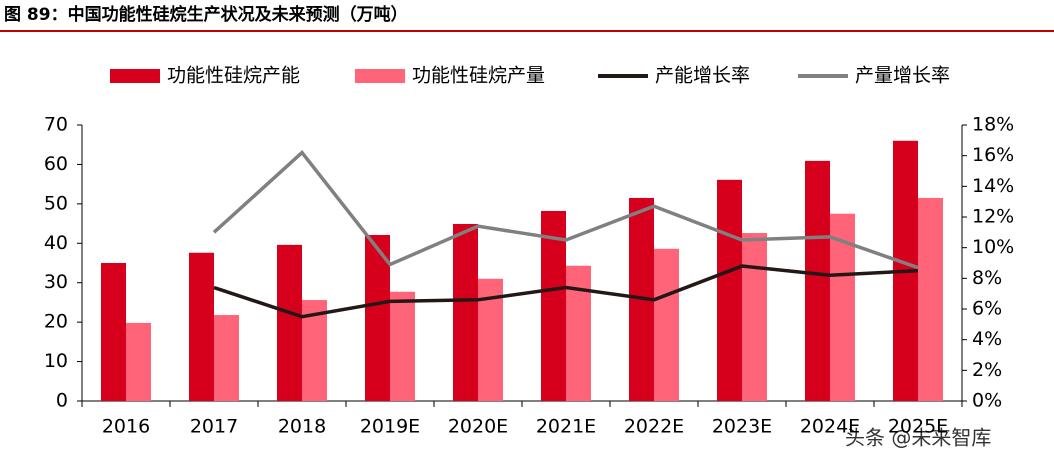  I want to click on y2-tick-label: 6%, so click(987, 309).